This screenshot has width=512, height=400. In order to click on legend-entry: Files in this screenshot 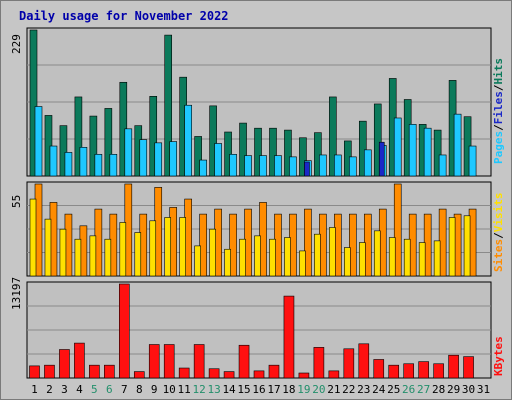, I will do `click(498, 107)`.